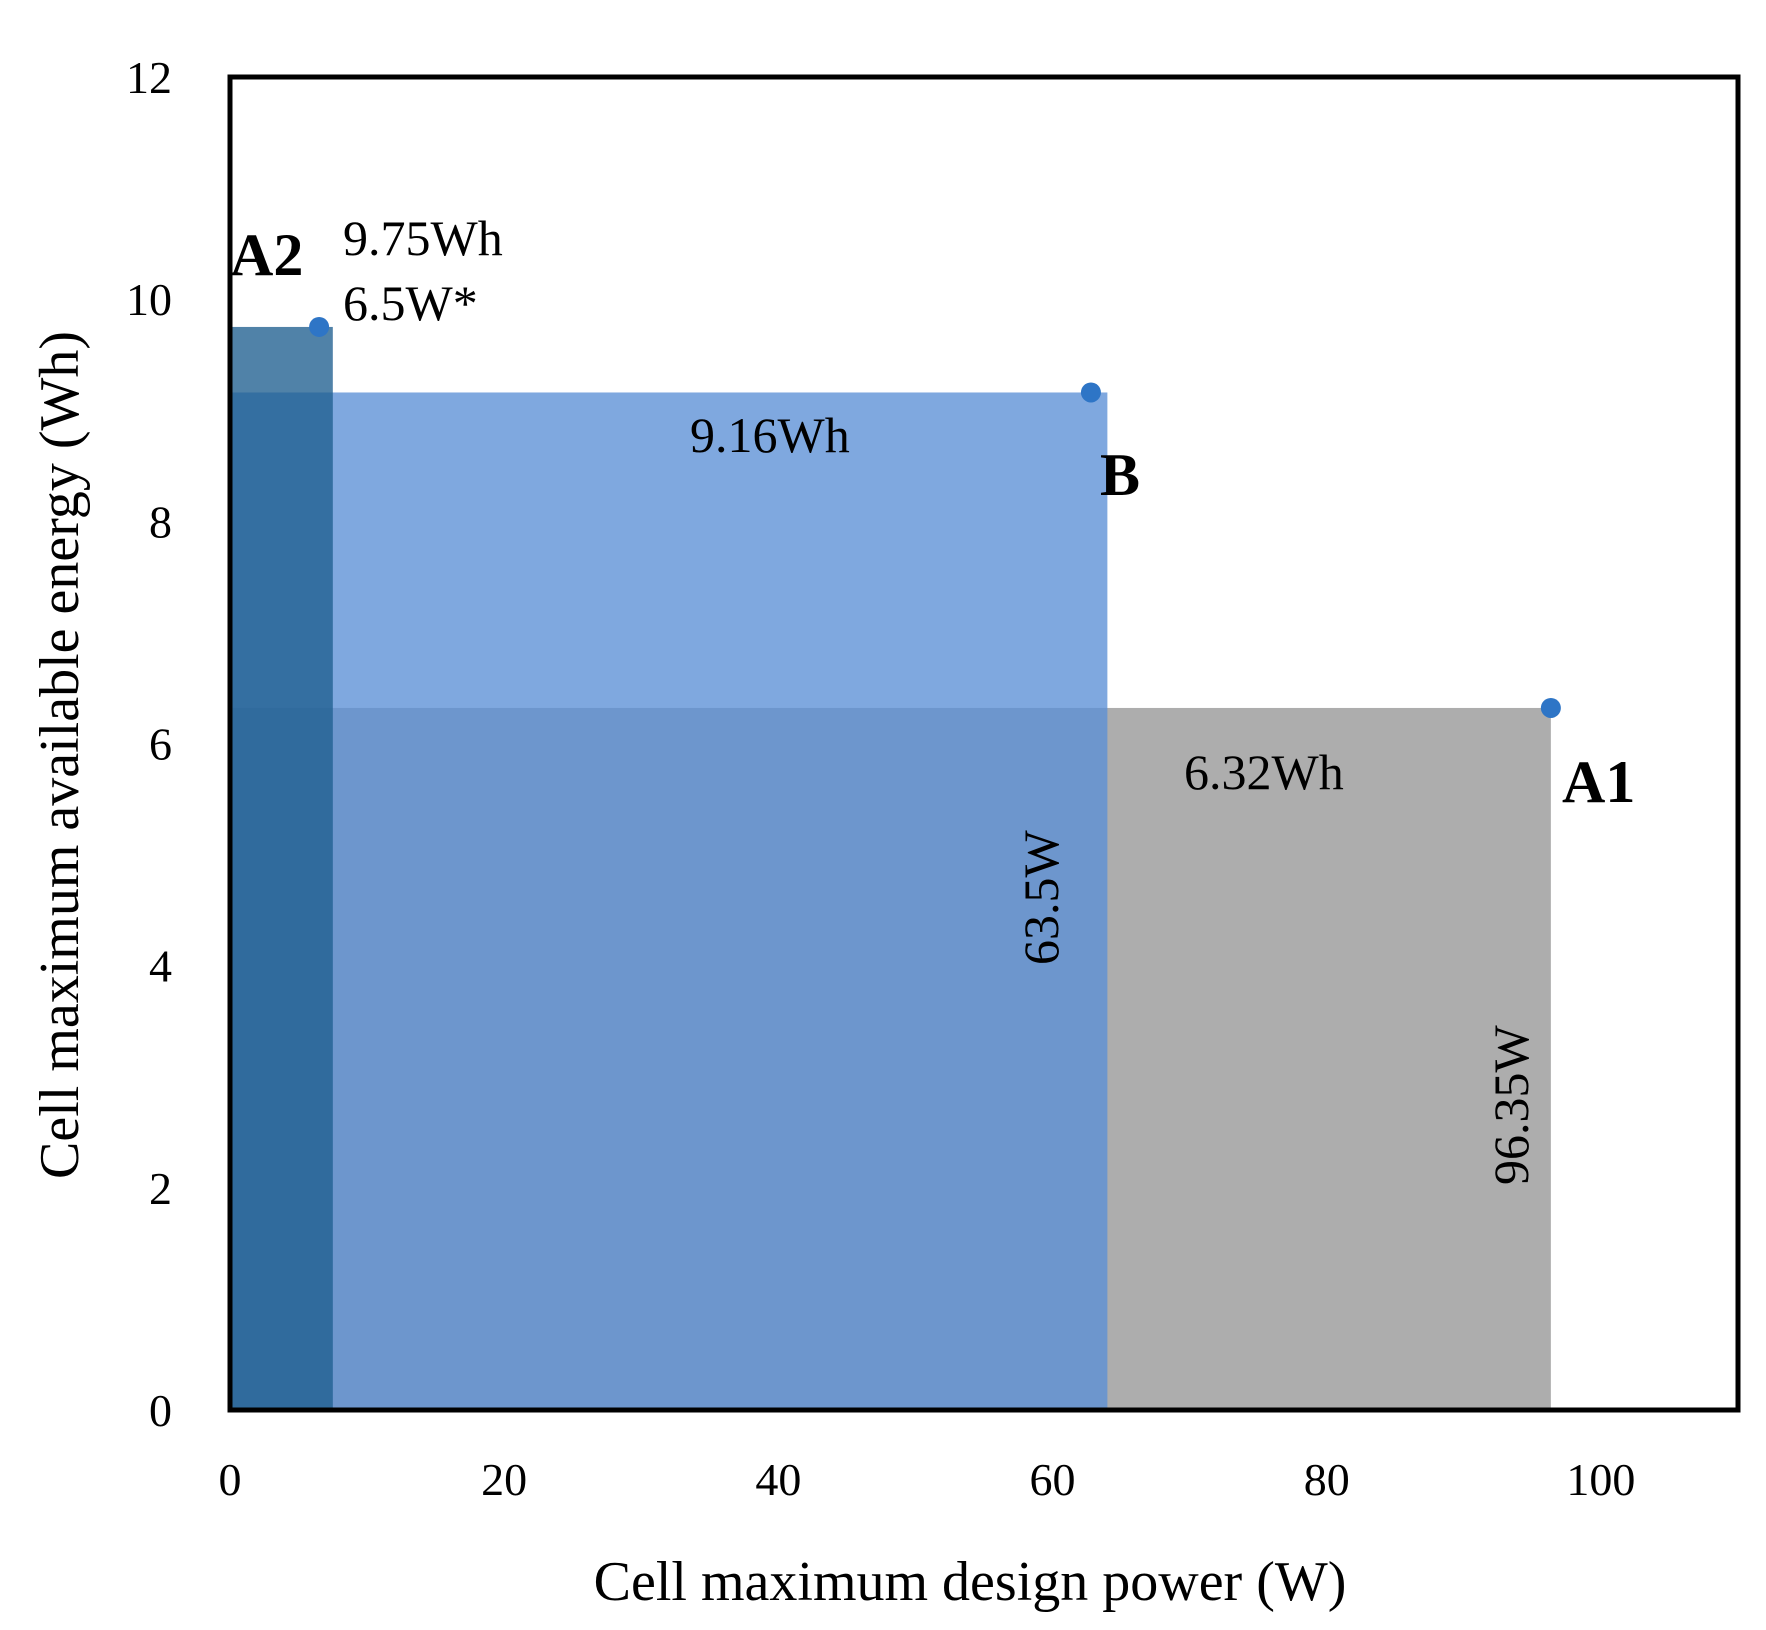 This screenshot has width=1766, height=1630. Describe the element at coordinates (410, 303) in the screenshot. I see `power-label-a2: 6.5W*` at that location.